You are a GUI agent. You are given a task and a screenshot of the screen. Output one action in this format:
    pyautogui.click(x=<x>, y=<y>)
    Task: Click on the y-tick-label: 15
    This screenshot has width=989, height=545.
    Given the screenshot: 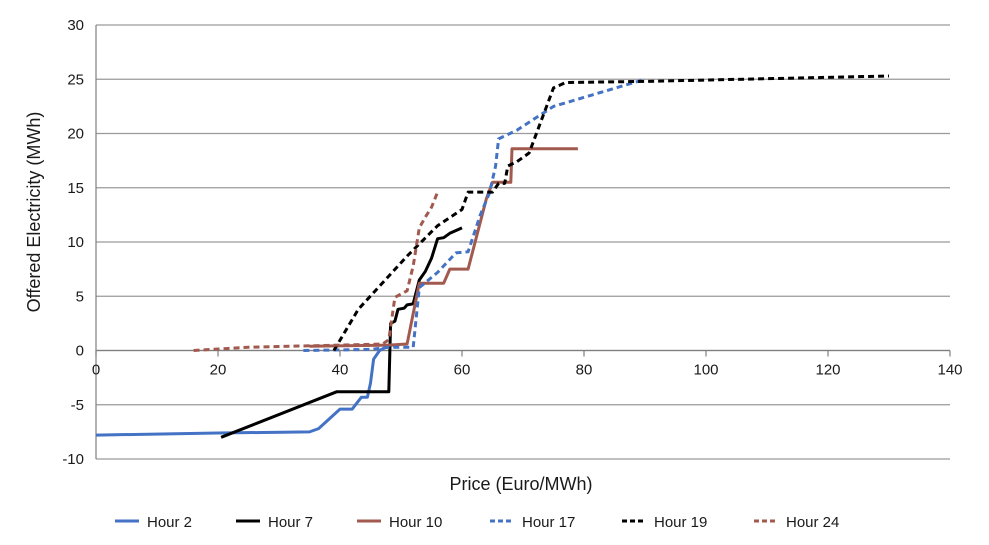 What is the action you would take?
    pyautogui.click(x=75, y=188)
    